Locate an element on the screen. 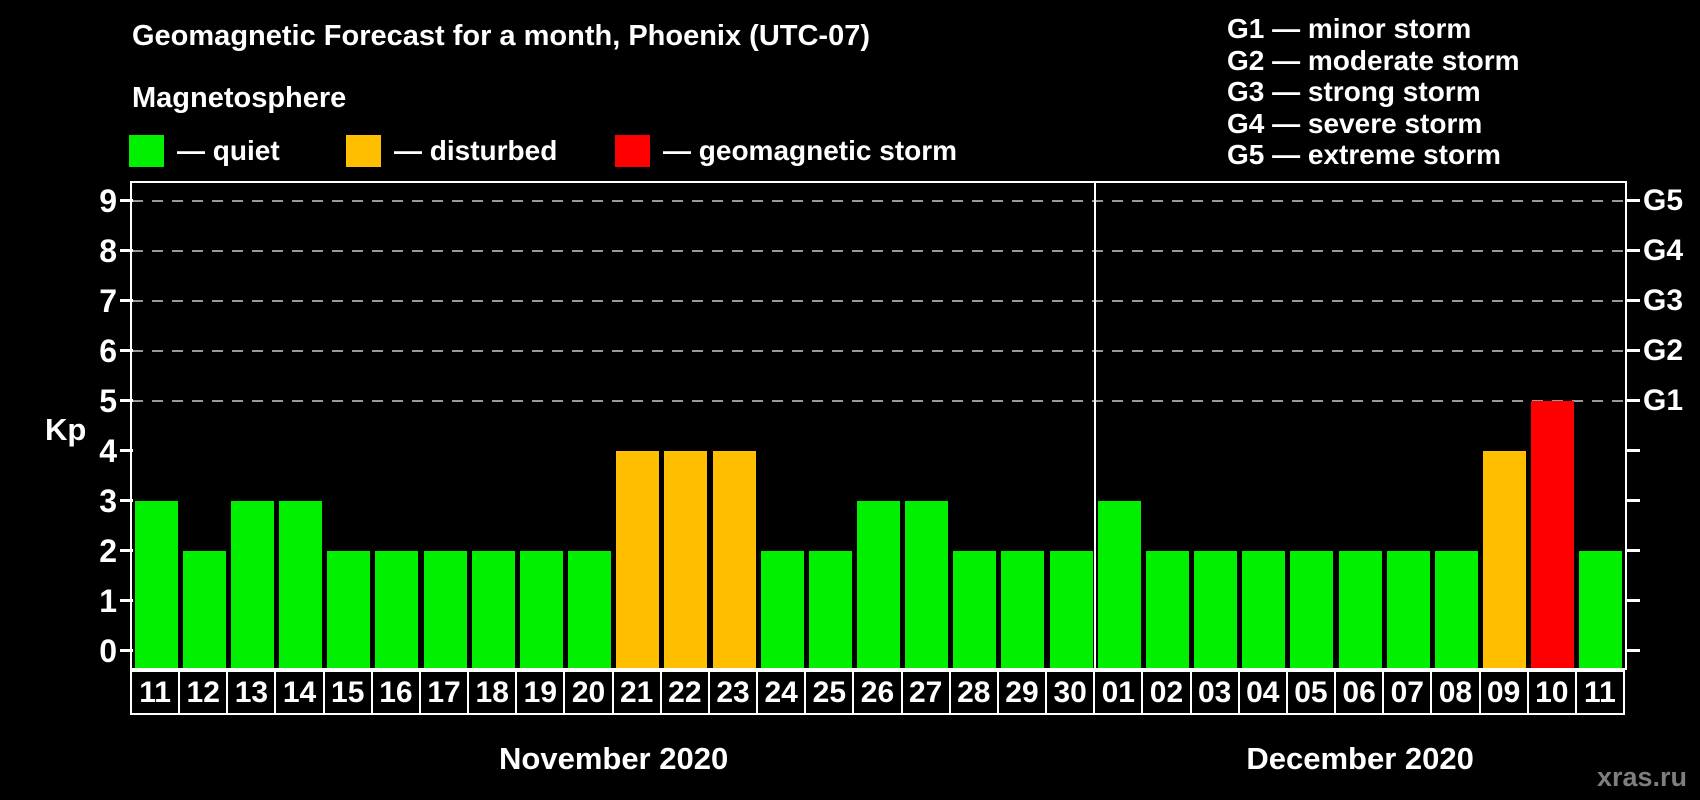 The image size is (1700, 800). day-label: 05 is located at coordinates (1311, 692).